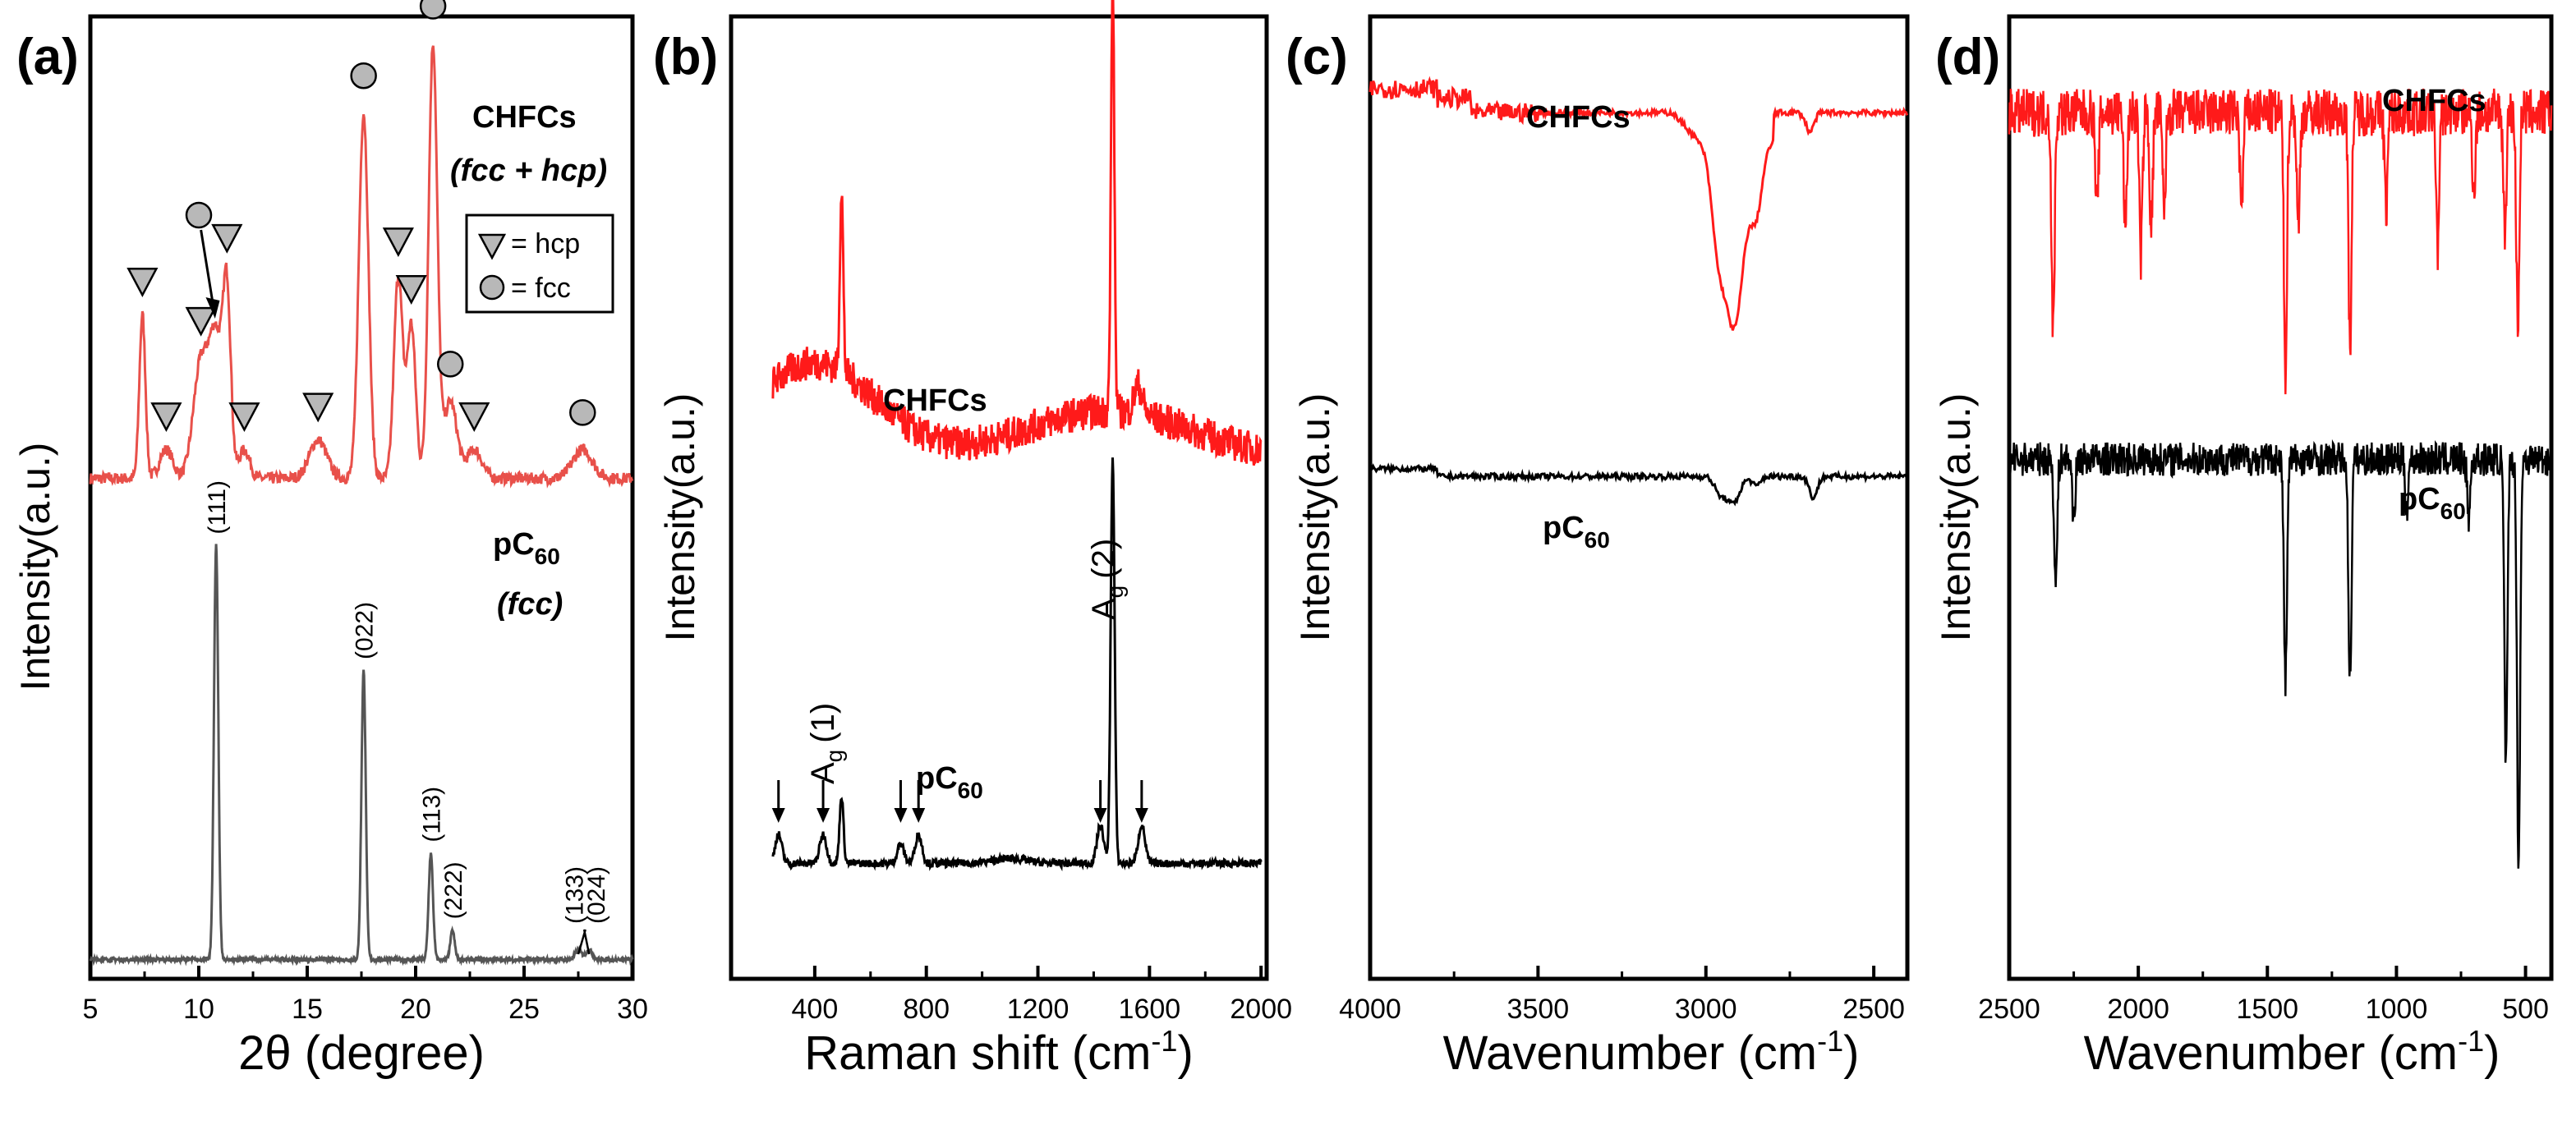 Image resolution: width=2576 pixels, height=1125 pixels. I want to click on panel-a-xlabel: 2θ (degree), so click(362, 1053).